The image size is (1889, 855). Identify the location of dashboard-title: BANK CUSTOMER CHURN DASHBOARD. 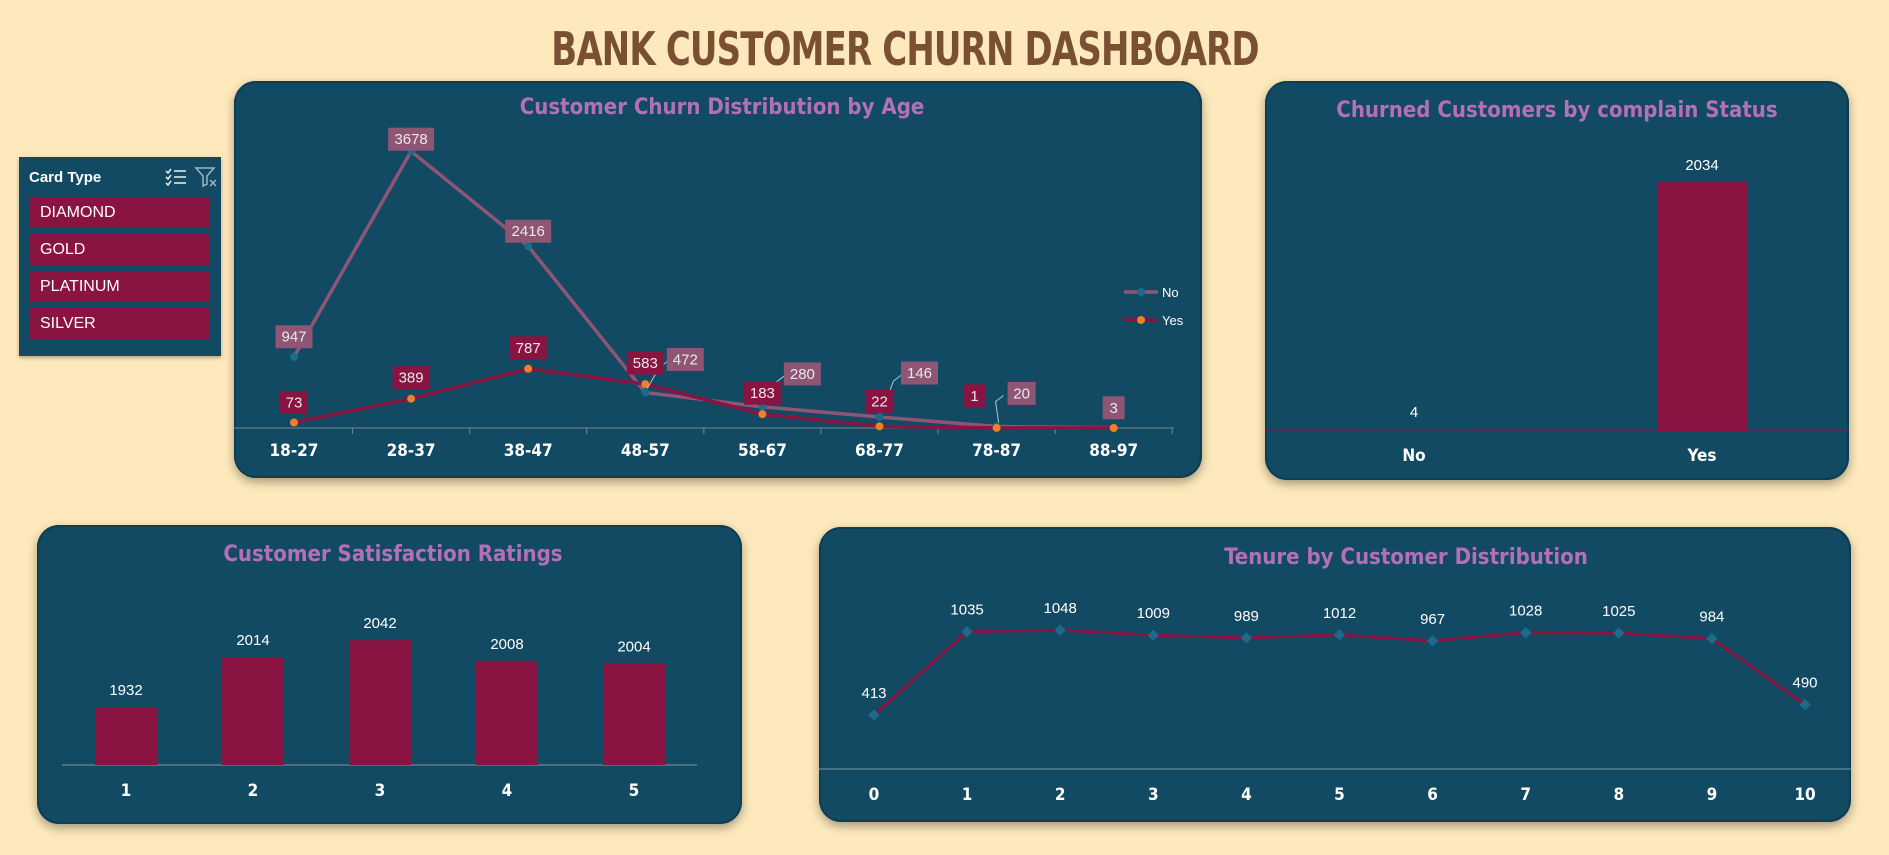
(905, 49).